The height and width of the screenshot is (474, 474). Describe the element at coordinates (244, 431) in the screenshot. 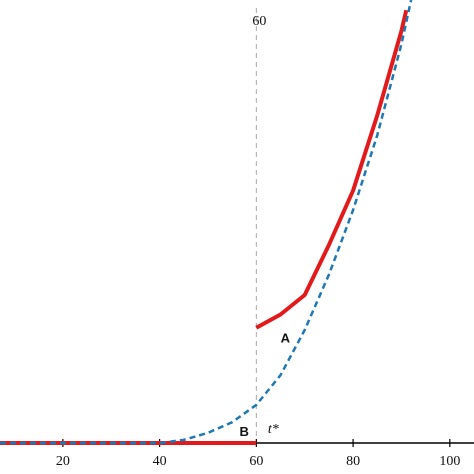

I see `annotation: B` at that location.